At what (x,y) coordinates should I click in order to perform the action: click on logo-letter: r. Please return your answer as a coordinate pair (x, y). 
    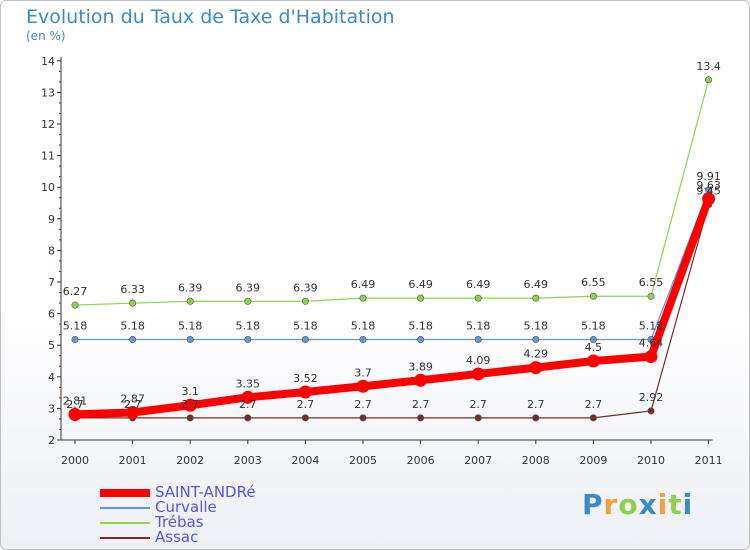
    Looking at the image, I should click on (611, 504).